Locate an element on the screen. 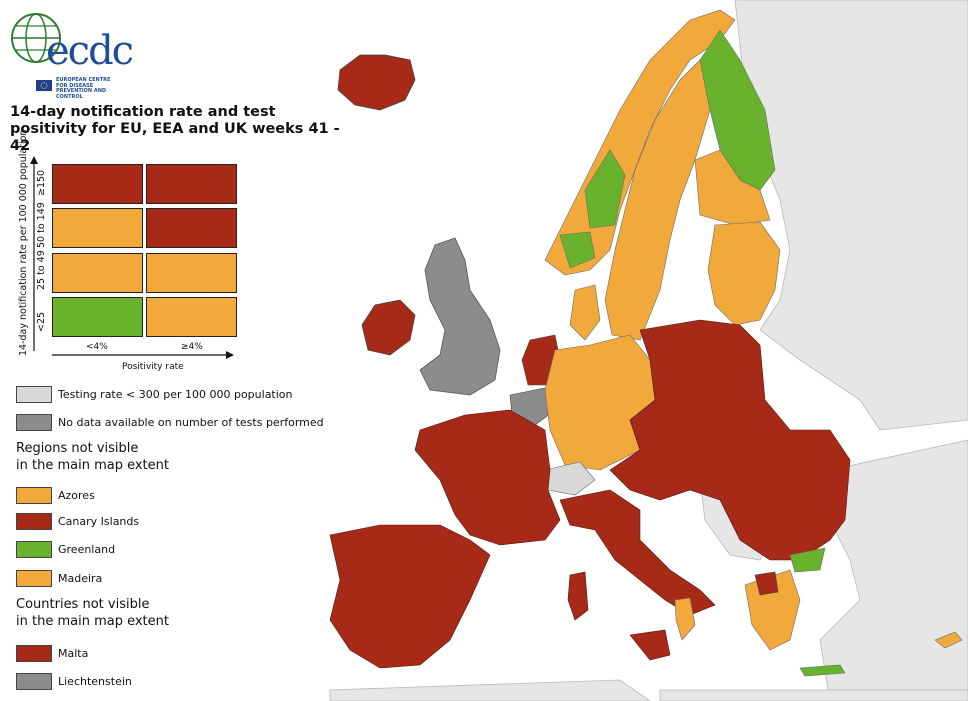 The height and width of the screenshot is (701, 968). region-calabria-orange is located at coordinates (685, 619).